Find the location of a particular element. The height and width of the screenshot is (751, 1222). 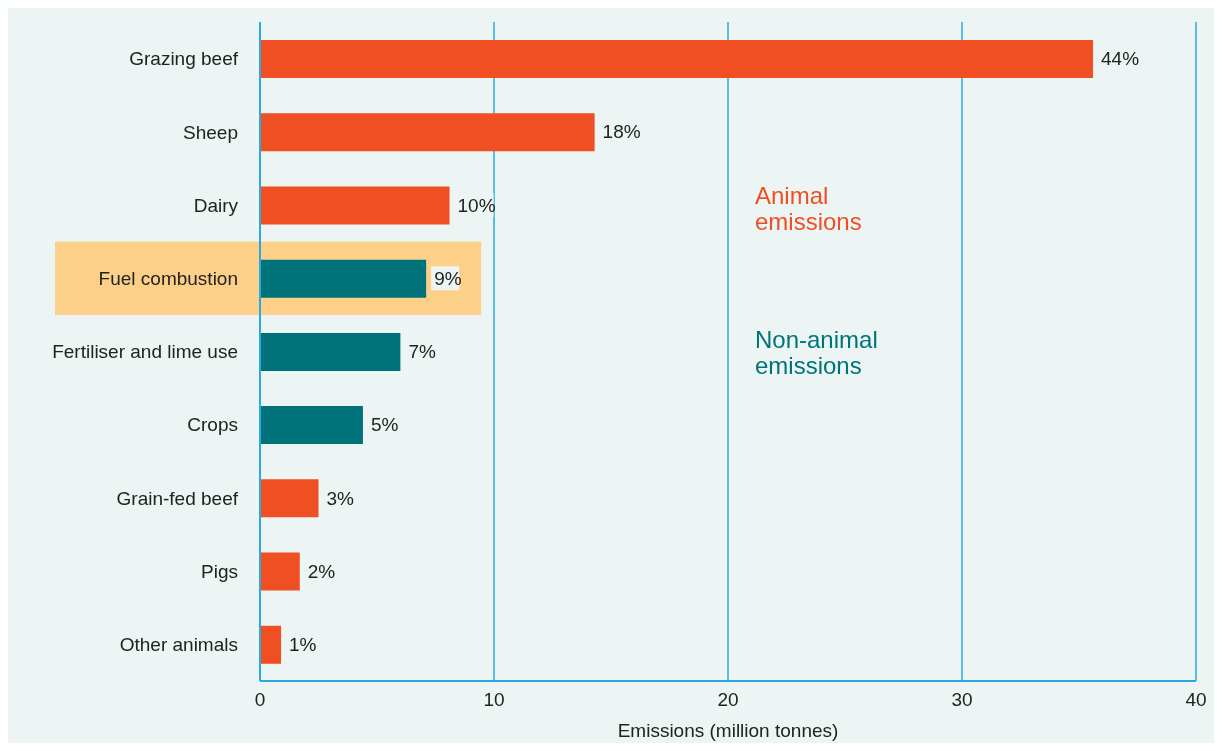

annotation: 1% is located at coordinates (303, 645).